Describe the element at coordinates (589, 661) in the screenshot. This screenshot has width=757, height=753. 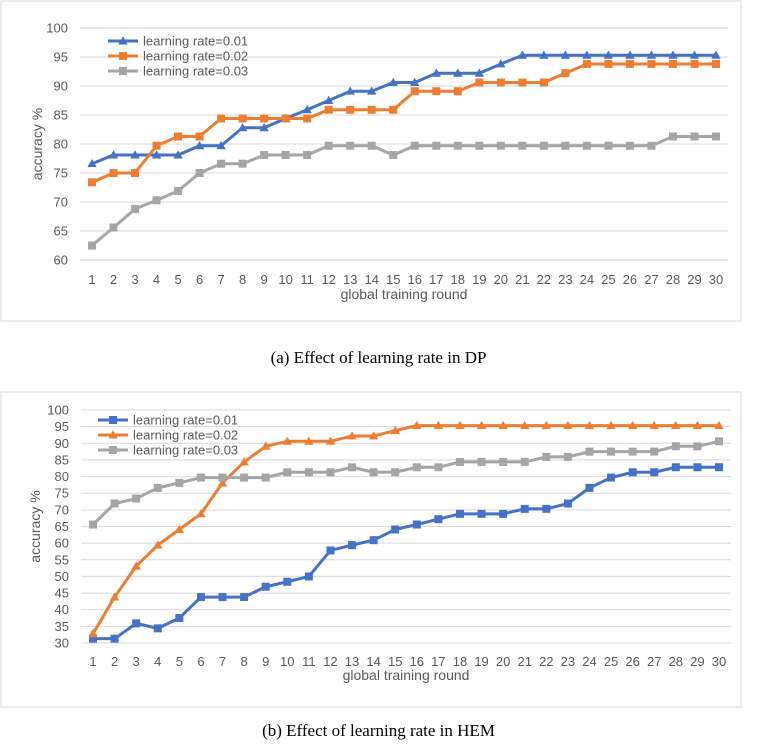
I see `x-tick-label: 24` at that location.